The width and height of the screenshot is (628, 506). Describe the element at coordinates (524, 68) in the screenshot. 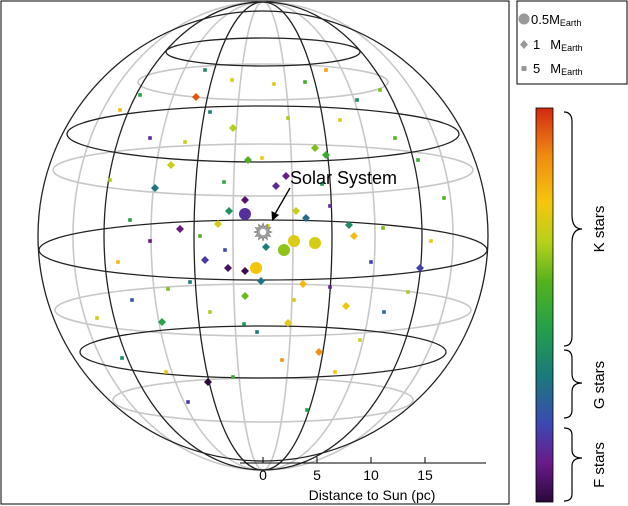

I see `legend-square-marker` at that location.